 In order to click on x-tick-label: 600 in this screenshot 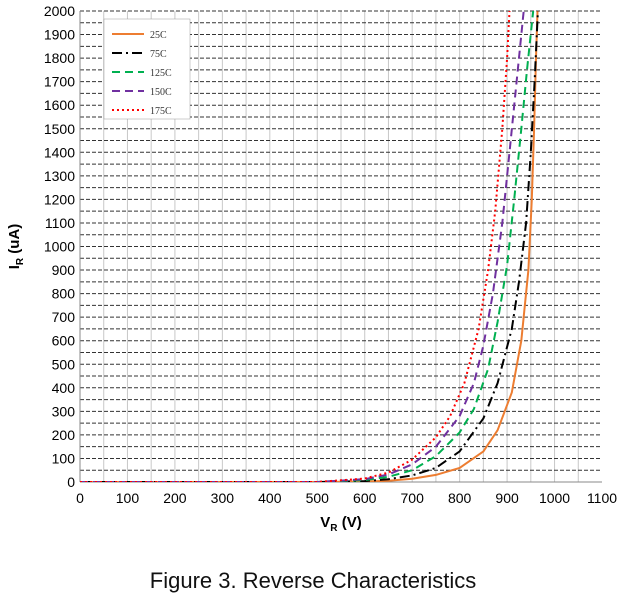, I will do `click(365, 498)`.